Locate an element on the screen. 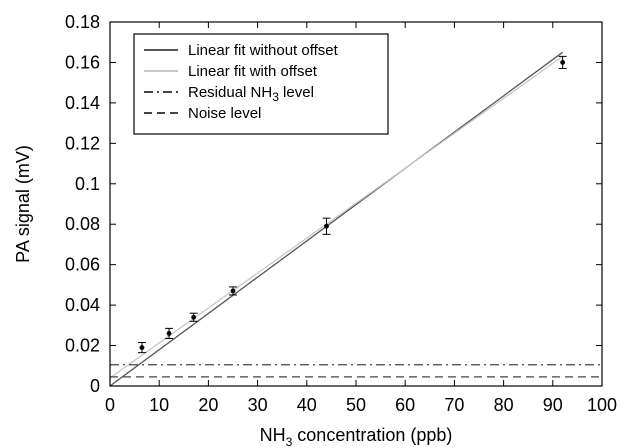  x-tick-label: 0 is located at coordinates (110, 405).